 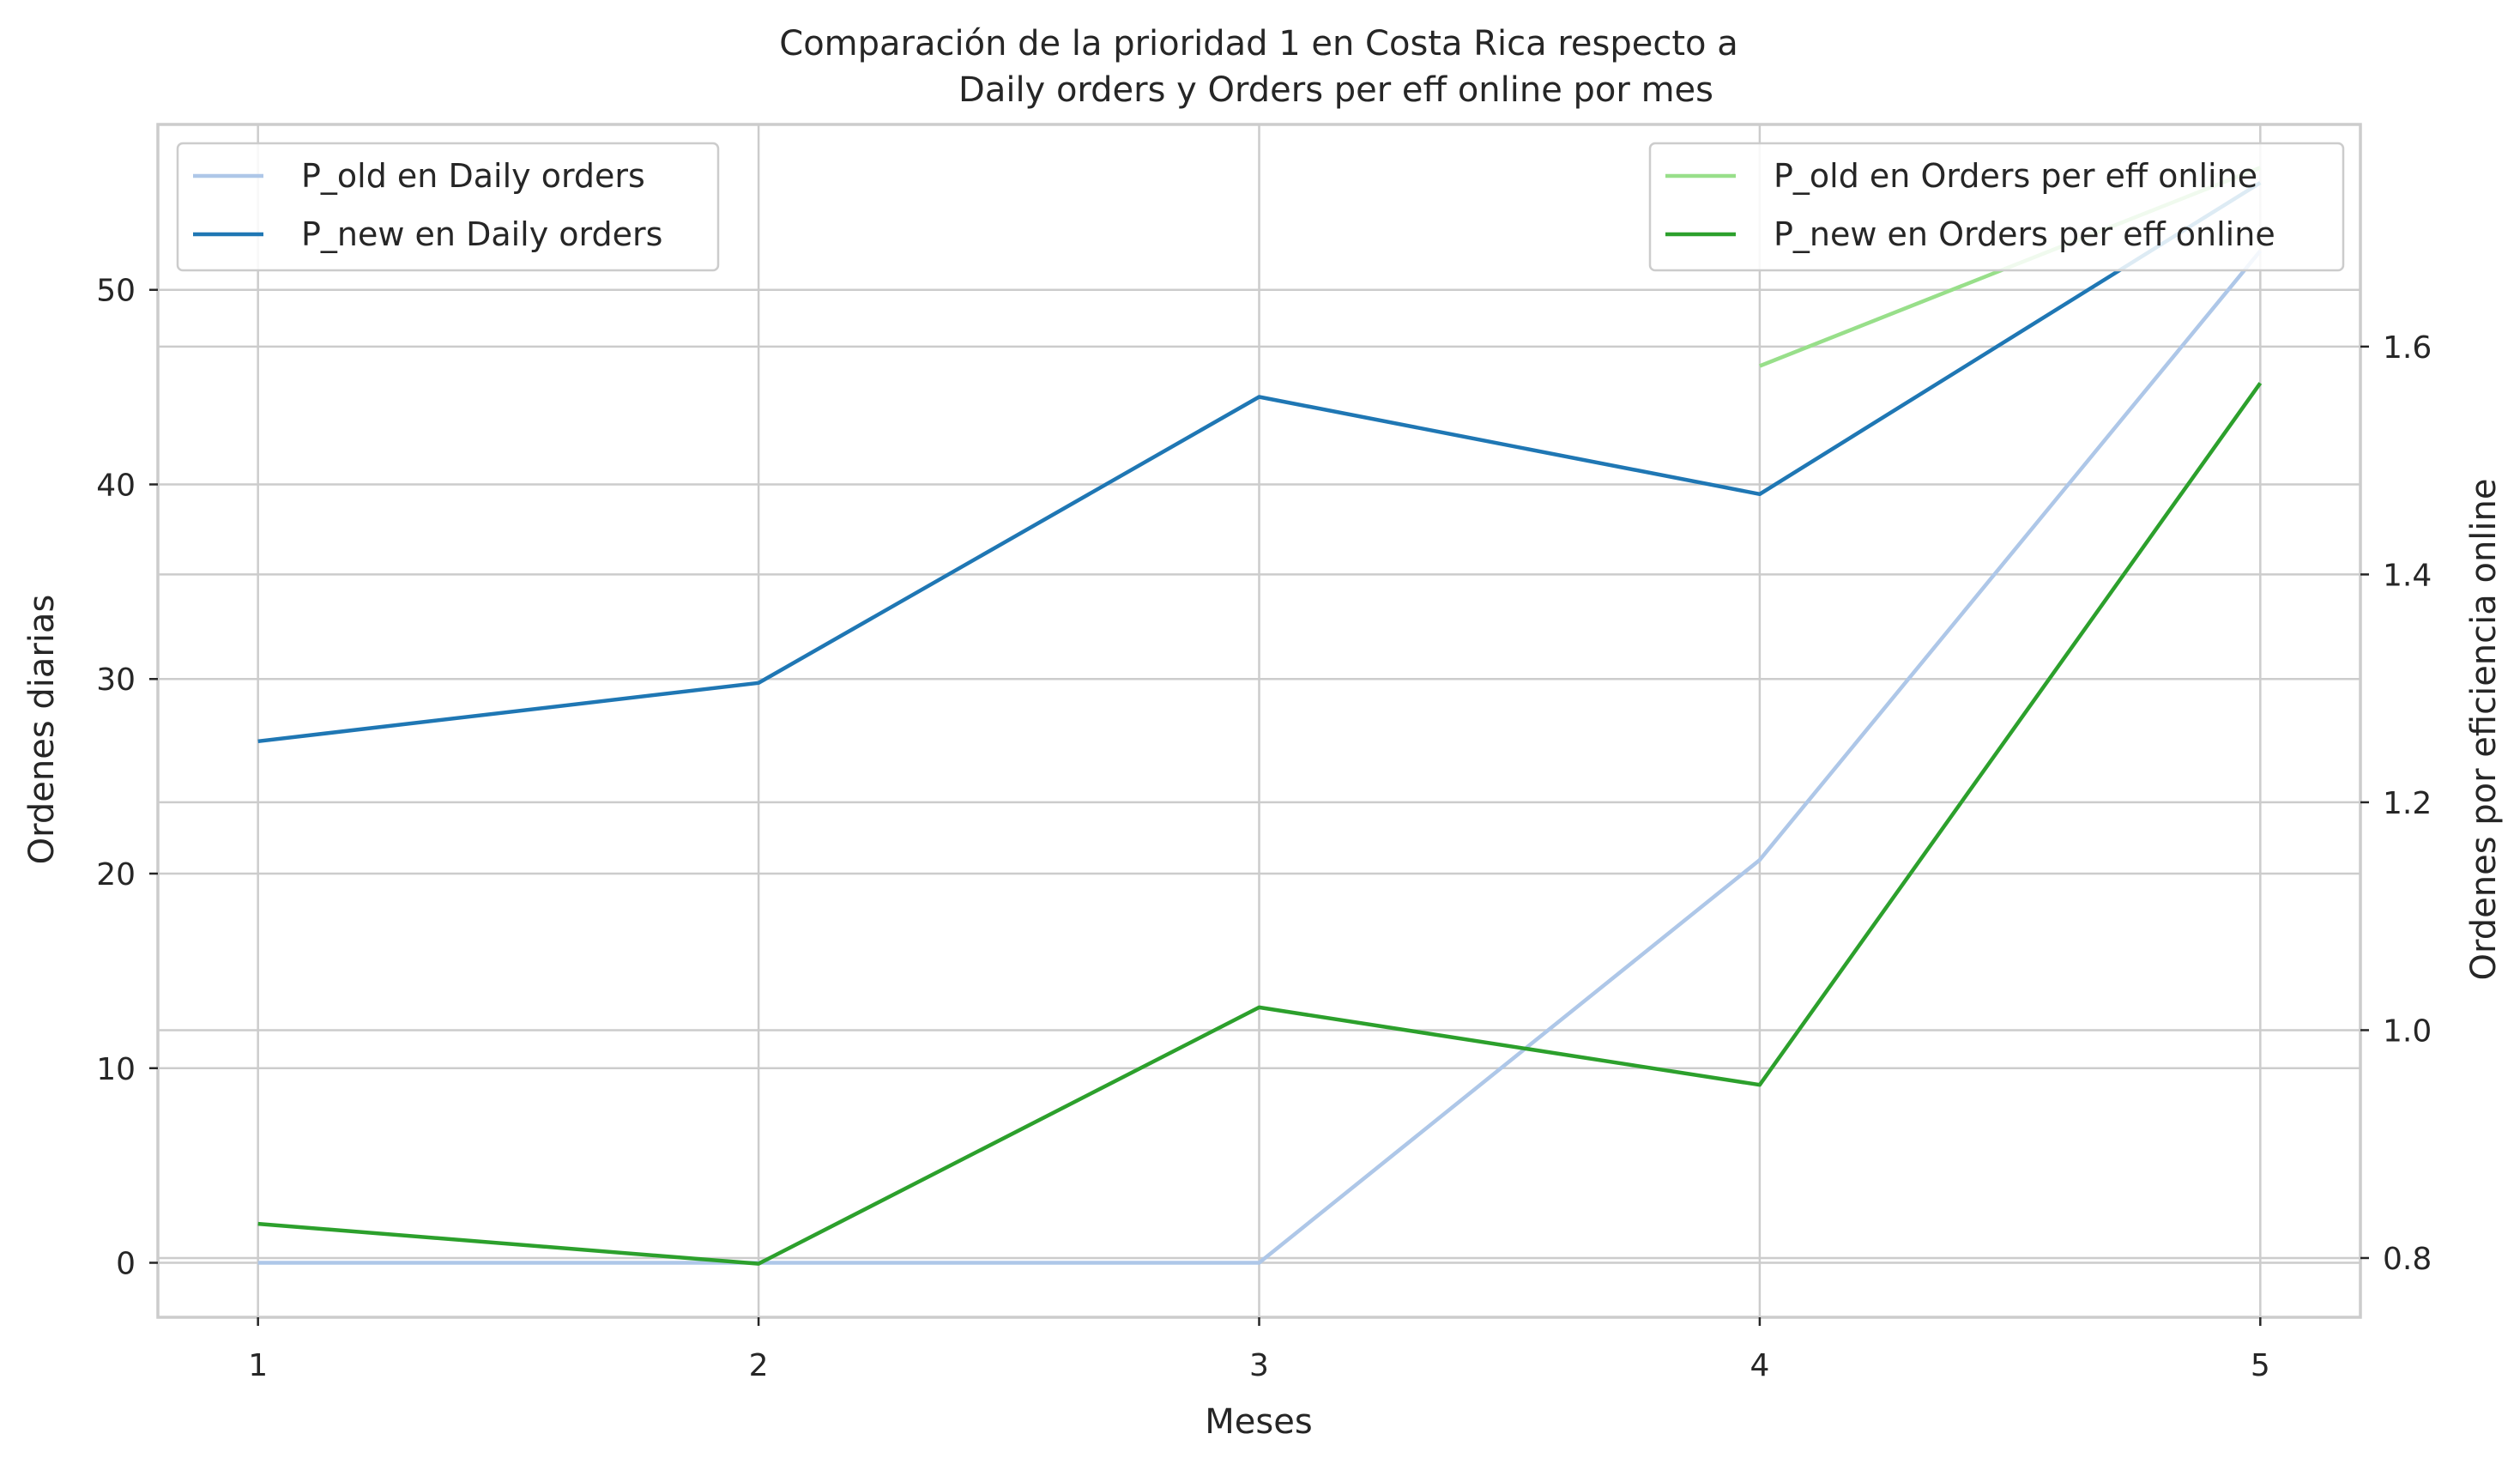 What do you see at coordinates (2484, 730) in the screenshot?
I see `right-y-axis-label: Ordenes por eficiencia online` at bounding box center [2484, 730].